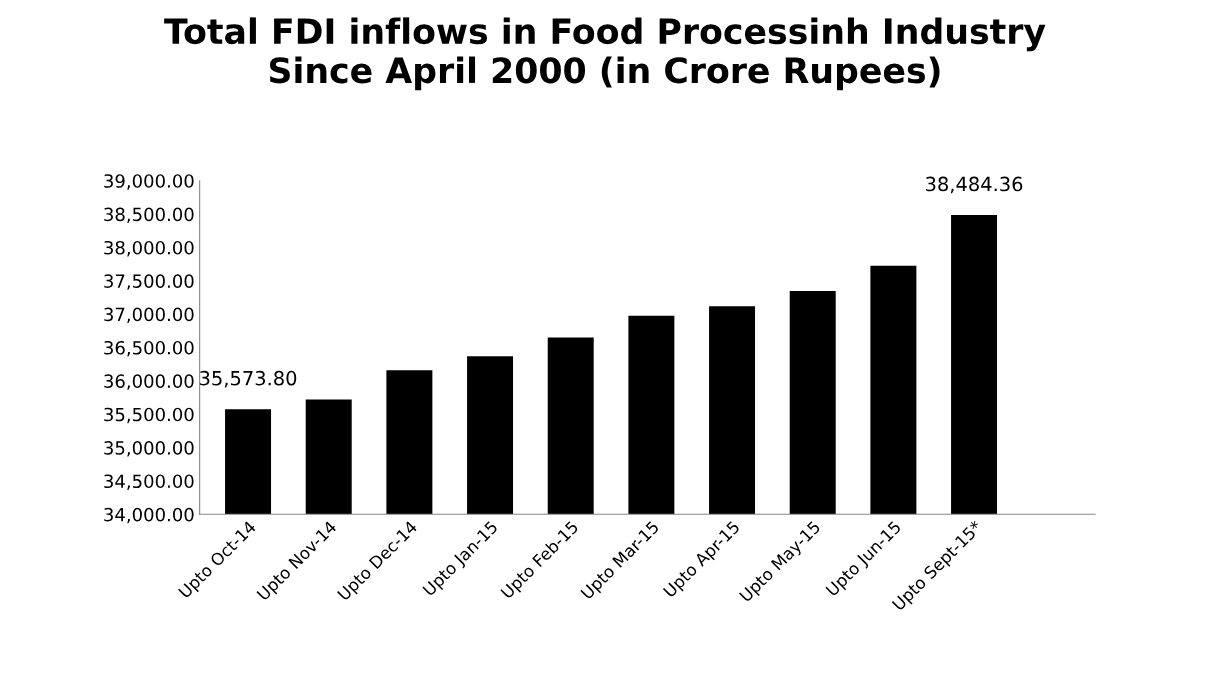 The width and height of the screenshot is (1210, 695). I want to click on y-tick-label: 39,000.00, so click(149, 182).